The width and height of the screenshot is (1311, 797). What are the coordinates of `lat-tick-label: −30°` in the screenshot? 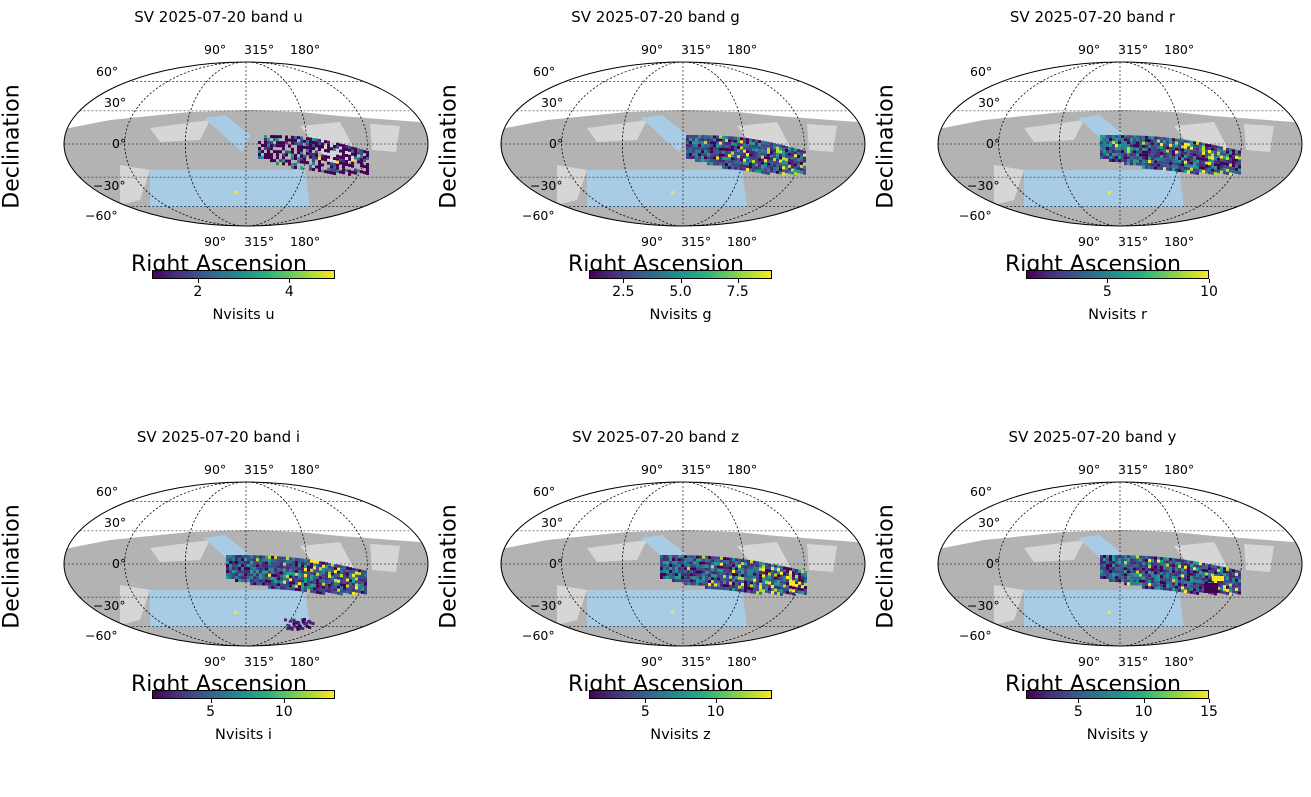 It's located at (546, 185).